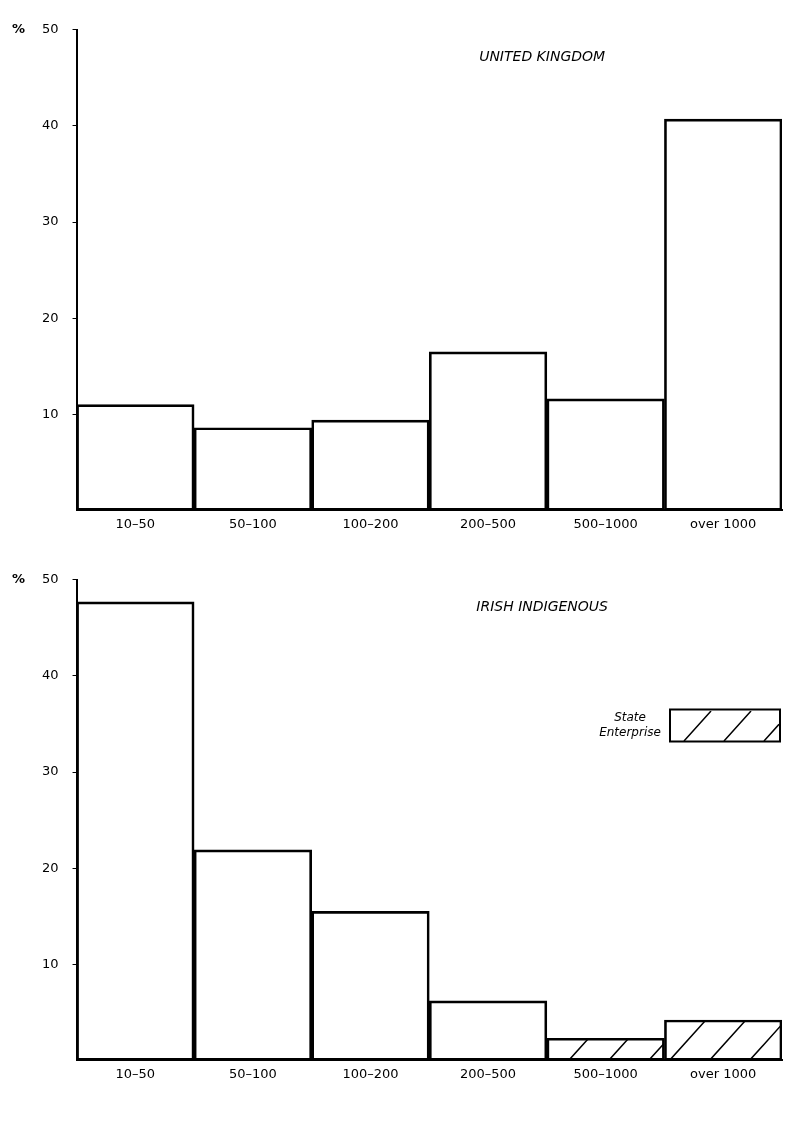 The width and height of the screenshot is (794, 1145). What do you see at coordinates (542, 606) in the screenshot?
I see `text: IRISH INDIGENOUS` at bounding box center [542, 606].